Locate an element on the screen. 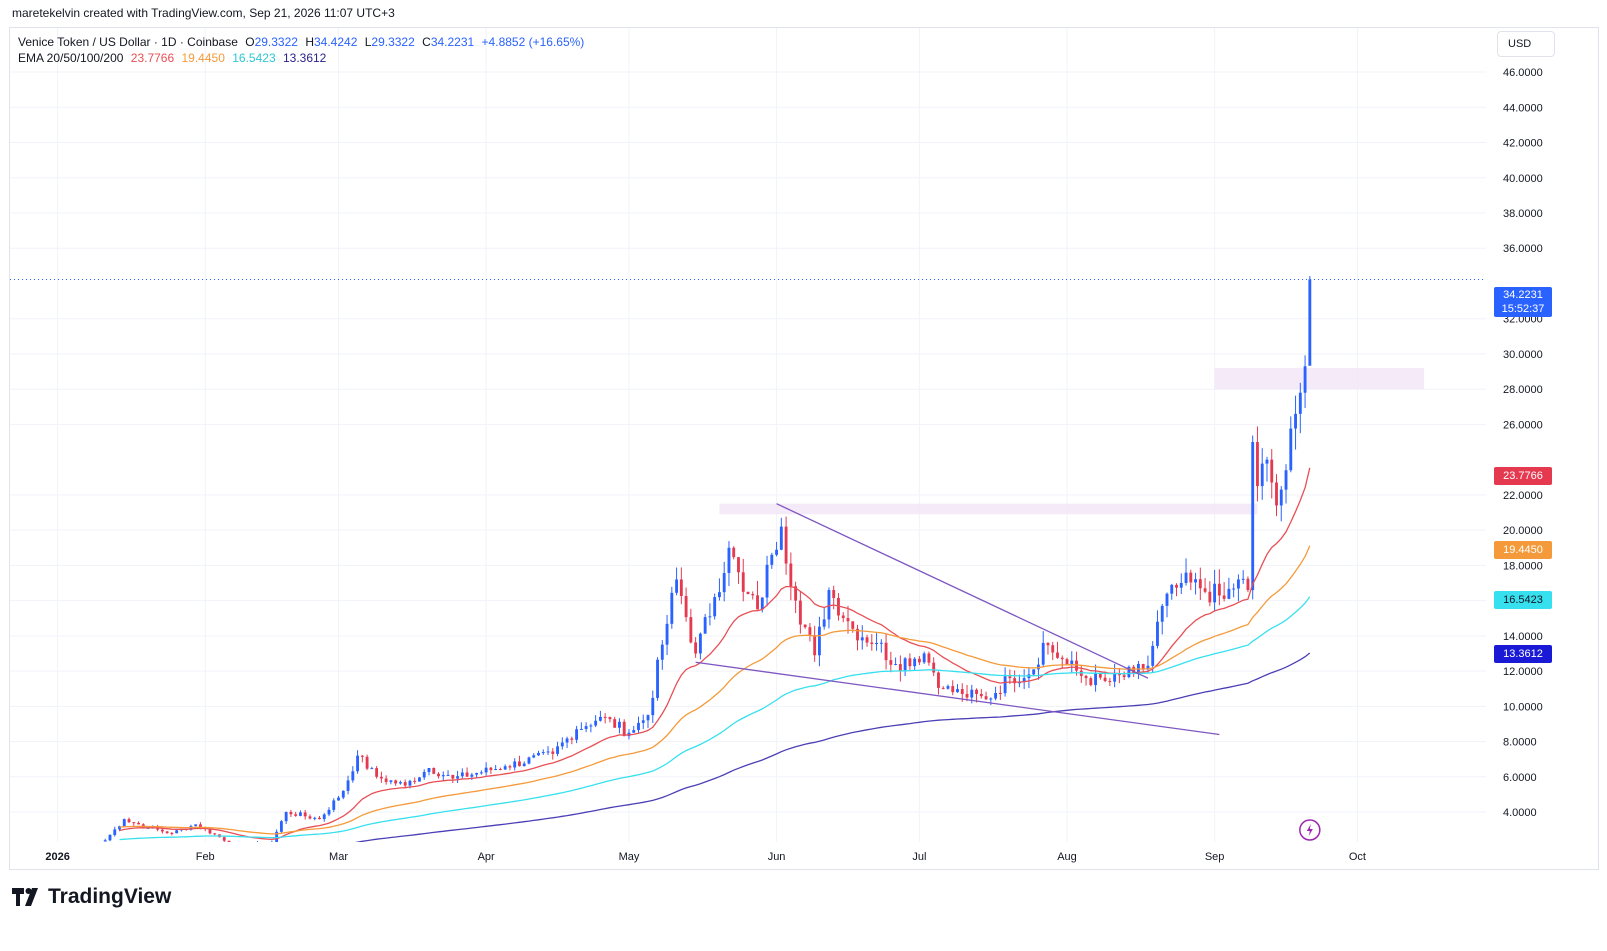 This screenshot has height=951, width=1607. ohlc-high: H34.4242 is located at coordinates (331, 42).